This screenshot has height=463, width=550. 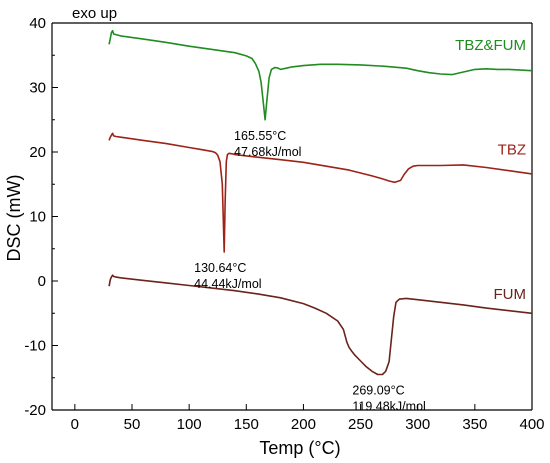 What do you see at coordinates (94, 13) in the screenshot?
I see `exo-up-note: exo up` at bounding box center [94, 13].